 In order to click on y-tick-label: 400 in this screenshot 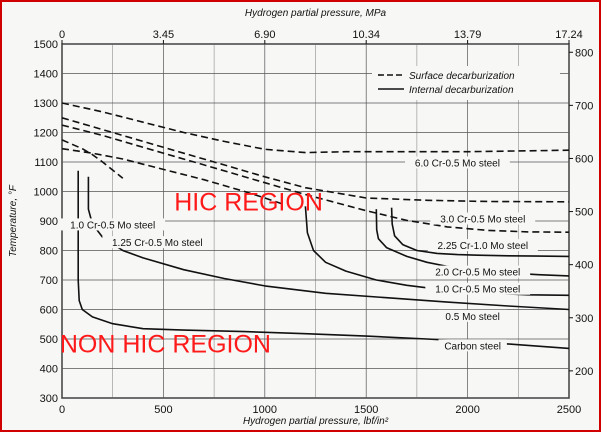, I will do `click(49, 370)`.